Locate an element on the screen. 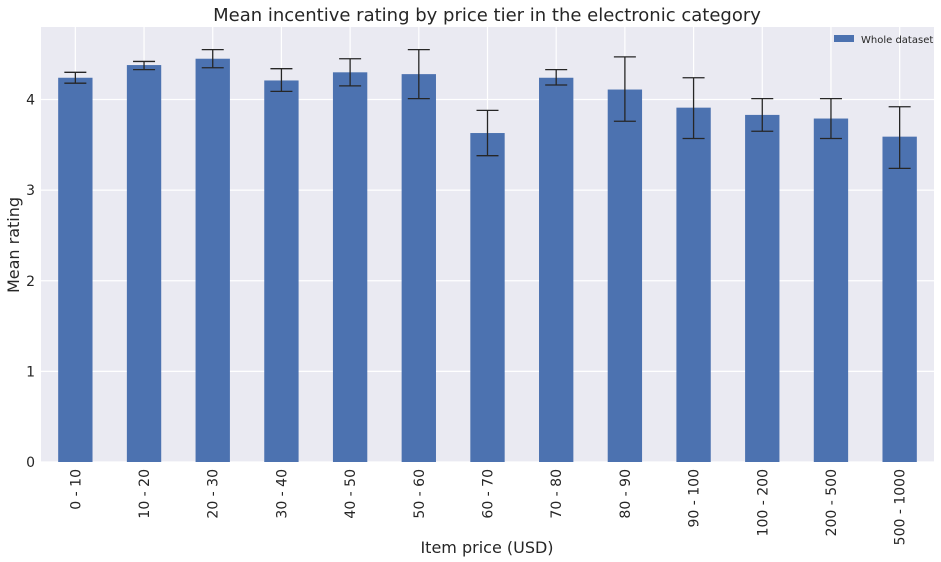  x-tick-label: 10 - 20 is located at coordinates (145, 494).